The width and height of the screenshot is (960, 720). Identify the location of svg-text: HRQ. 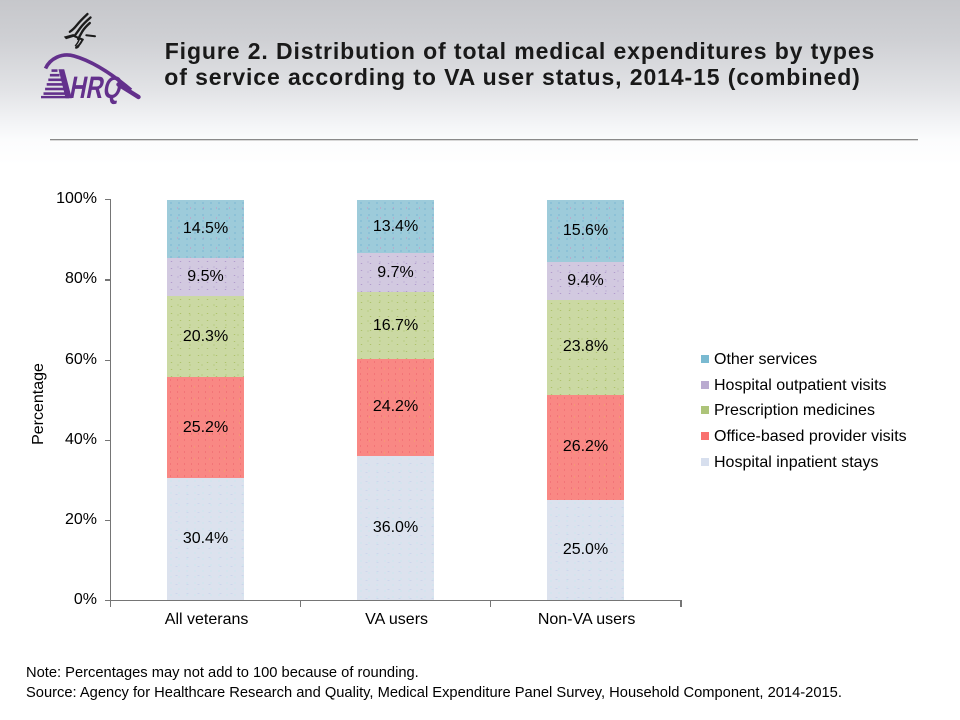
(96, 87).